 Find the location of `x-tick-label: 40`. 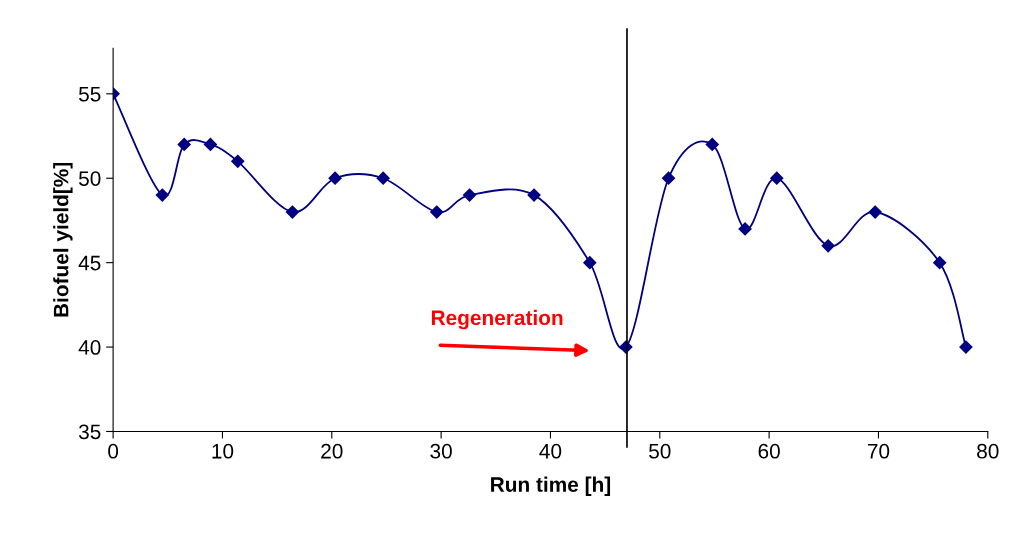

x-tick-label: 40 is located at coordinates (550, 451).